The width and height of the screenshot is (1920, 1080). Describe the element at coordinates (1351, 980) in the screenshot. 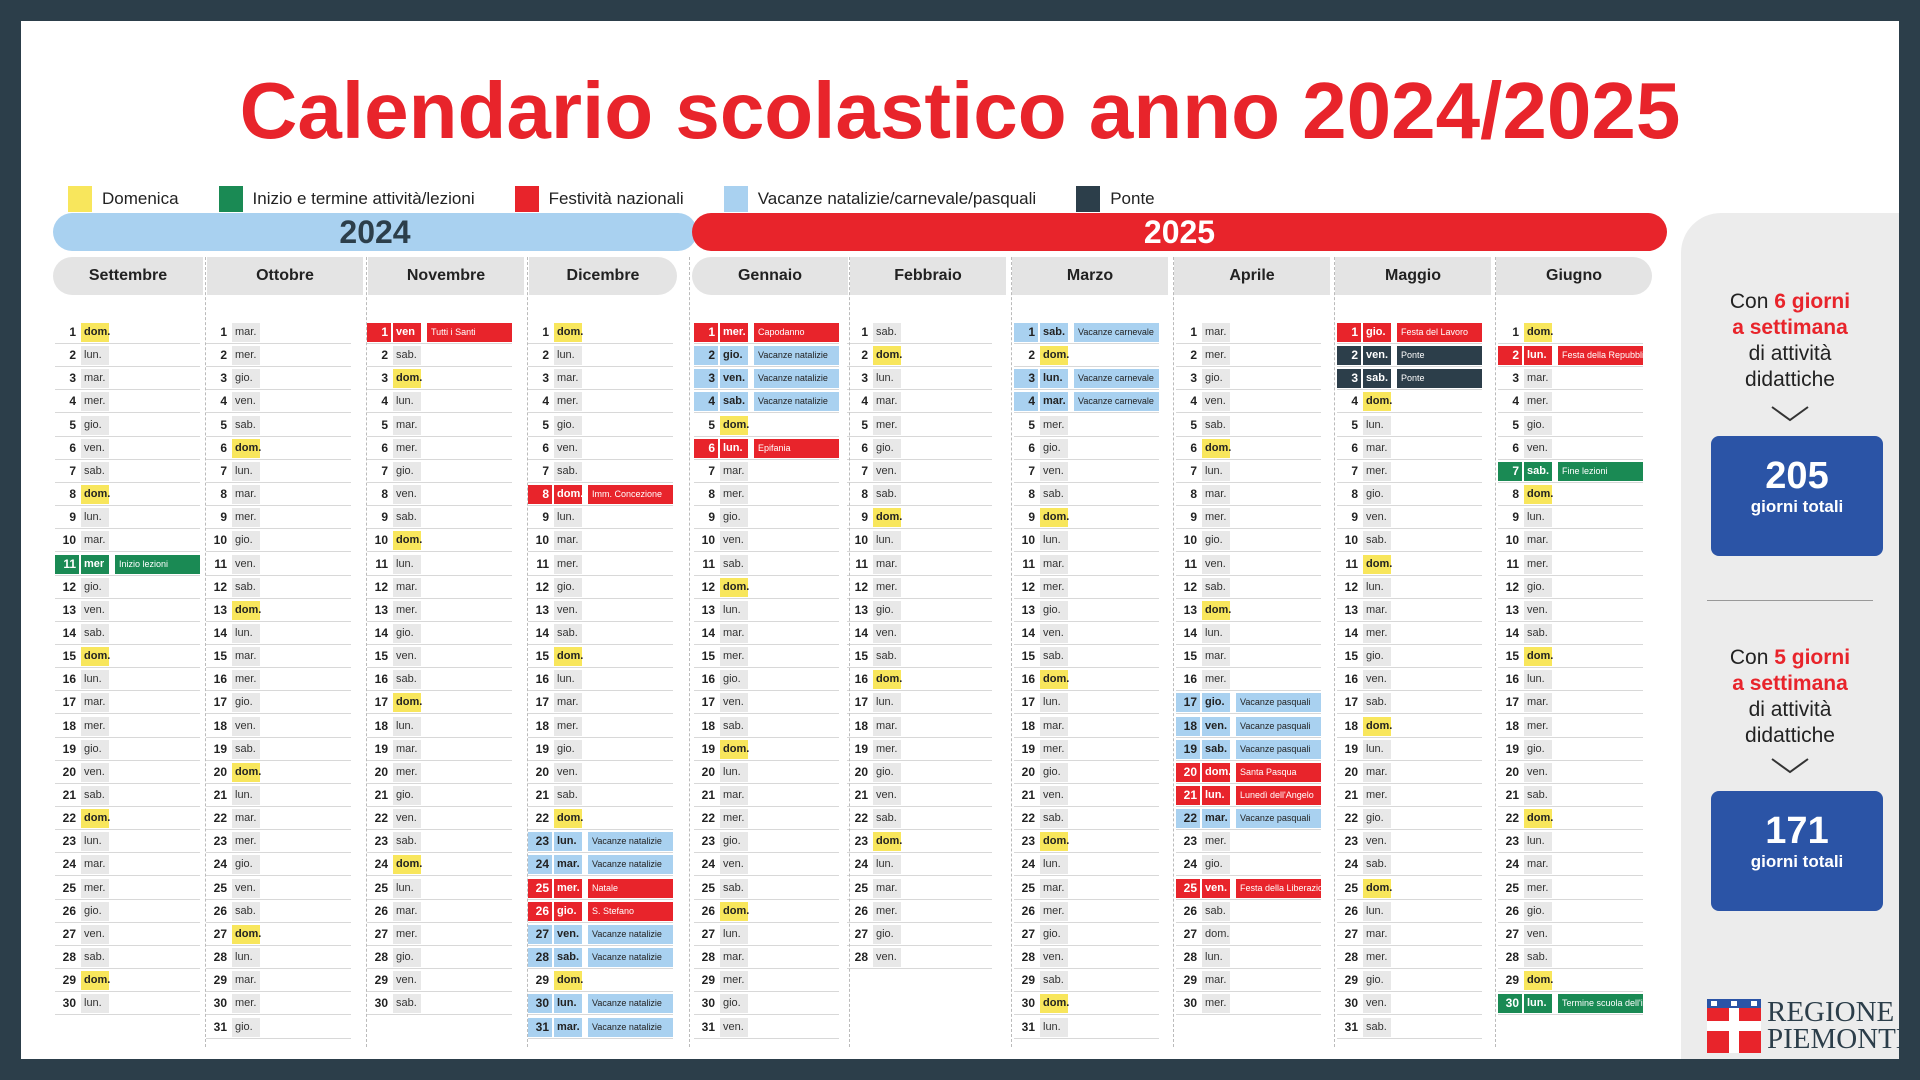

I see `day-number: 29` at that location.